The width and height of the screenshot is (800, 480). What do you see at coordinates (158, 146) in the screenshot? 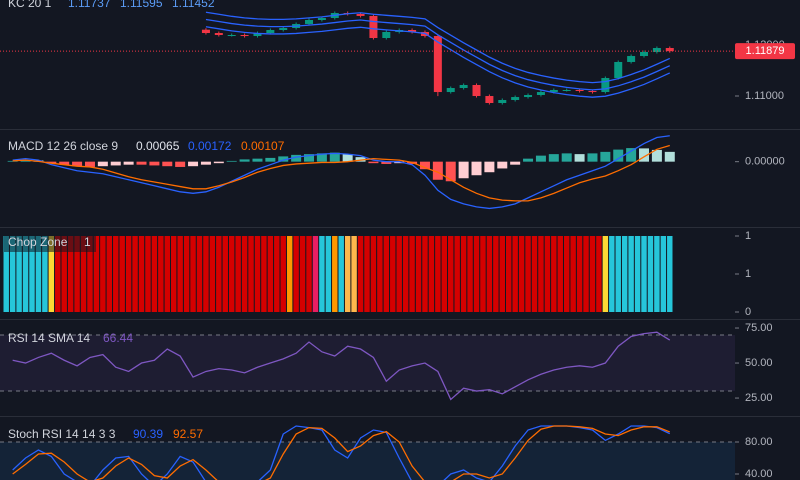
I see `legend-value: 0.00065` at bounding box center [158, 146].